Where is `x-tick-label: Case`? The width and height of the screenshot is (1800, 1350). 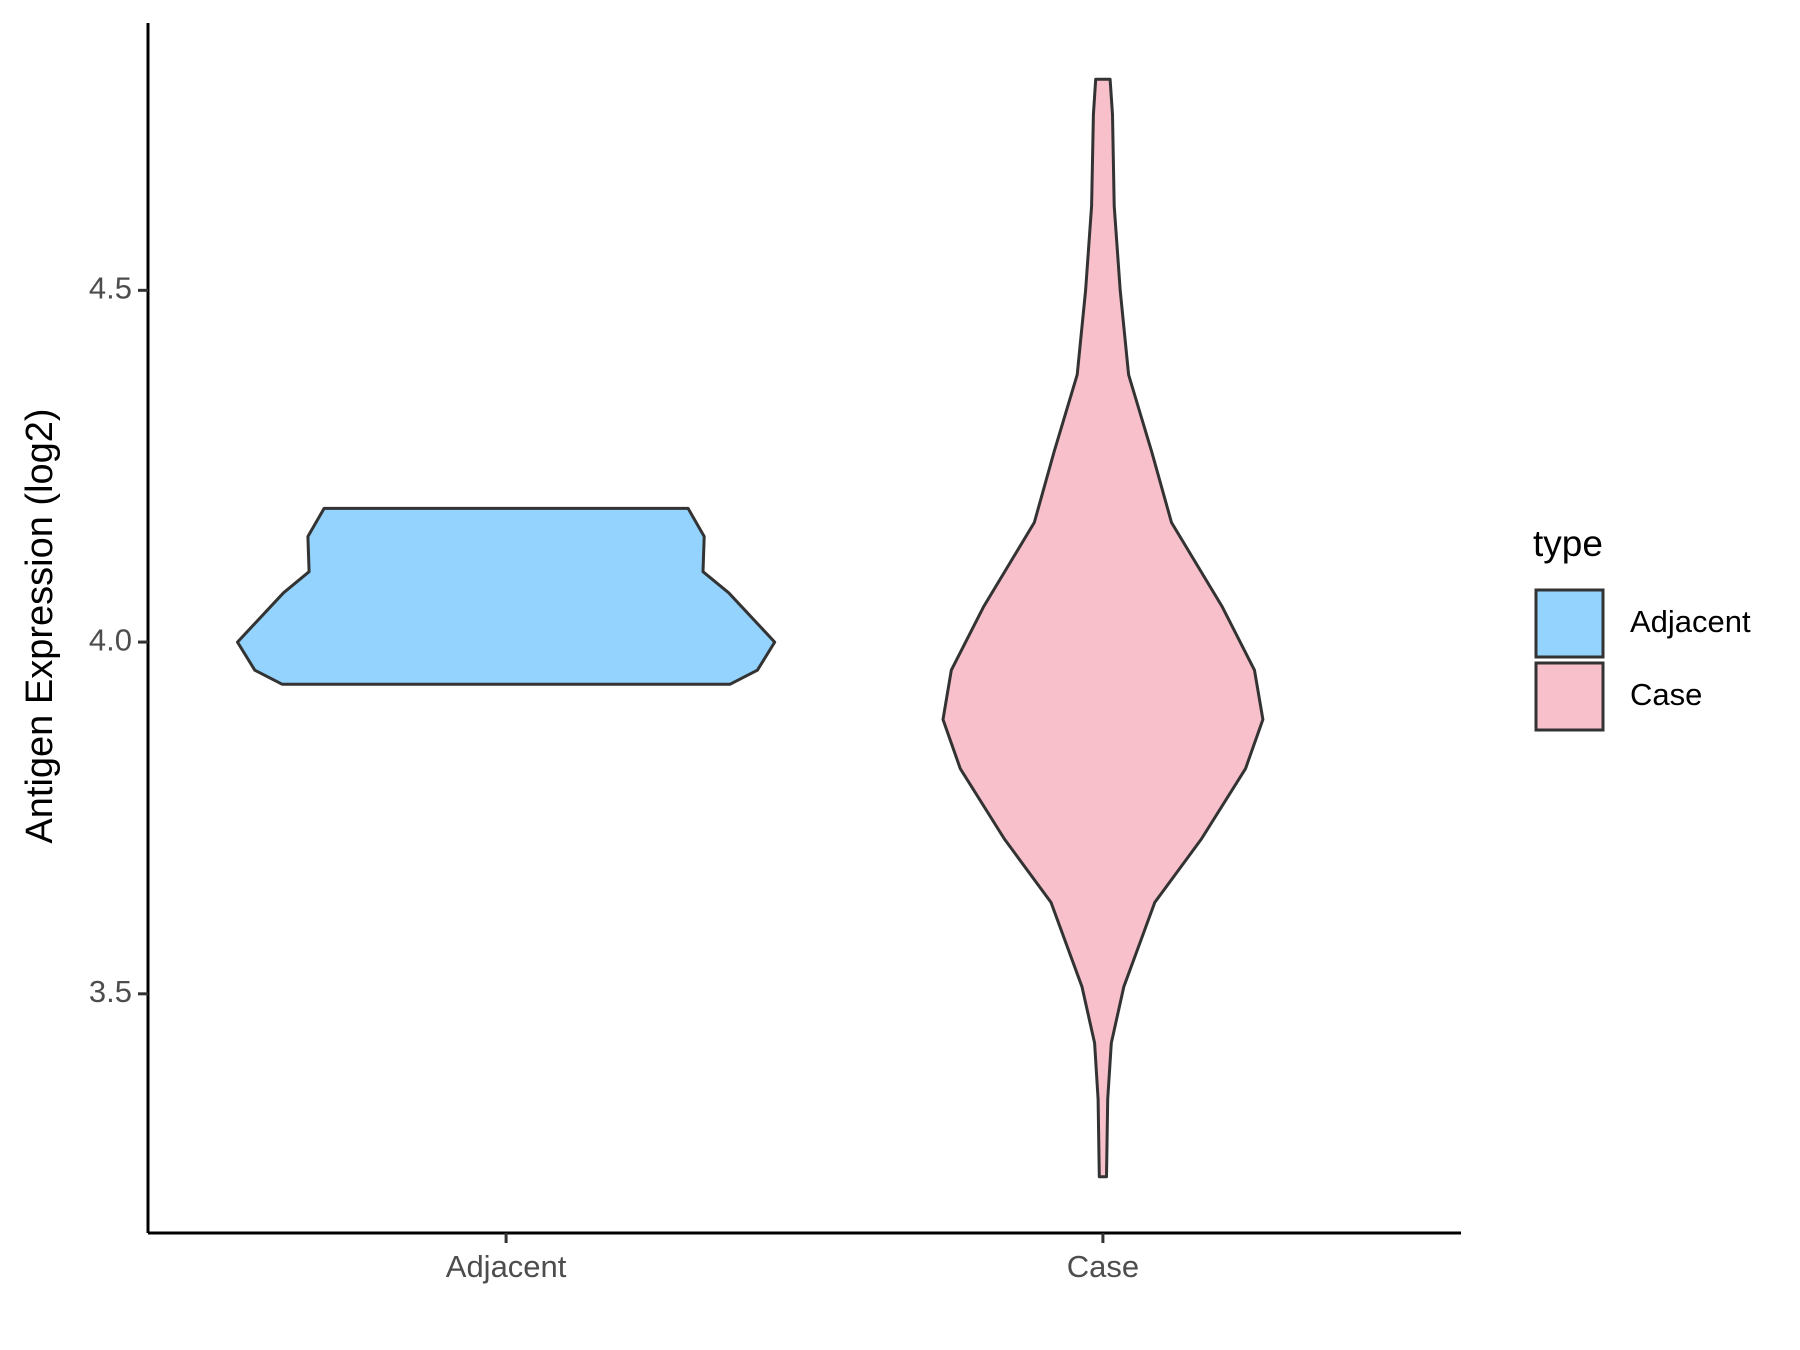
x-tick-label: Case is located at coordinates (1103, 1266).